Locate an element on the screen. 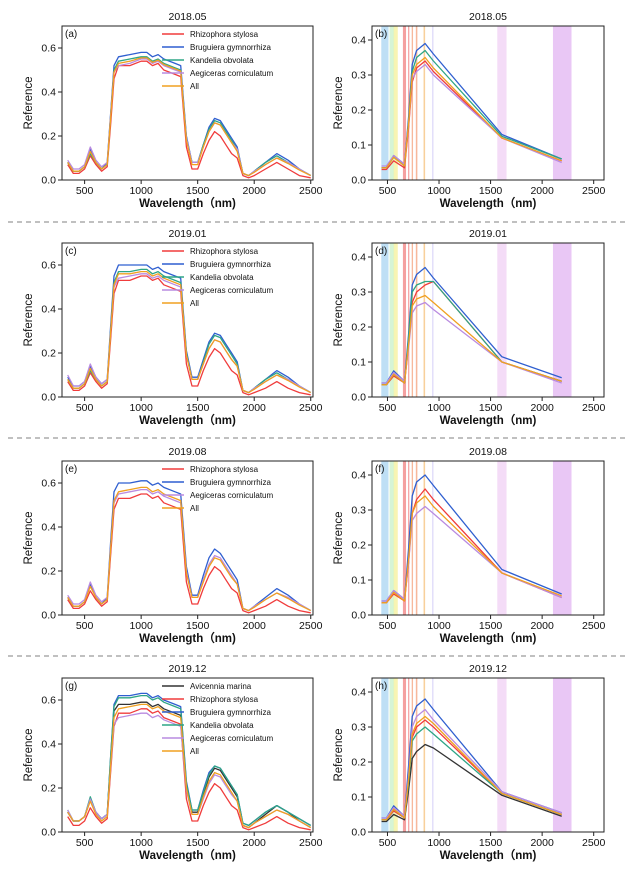  panel-label: (b) is located at coordinates (381, 34).